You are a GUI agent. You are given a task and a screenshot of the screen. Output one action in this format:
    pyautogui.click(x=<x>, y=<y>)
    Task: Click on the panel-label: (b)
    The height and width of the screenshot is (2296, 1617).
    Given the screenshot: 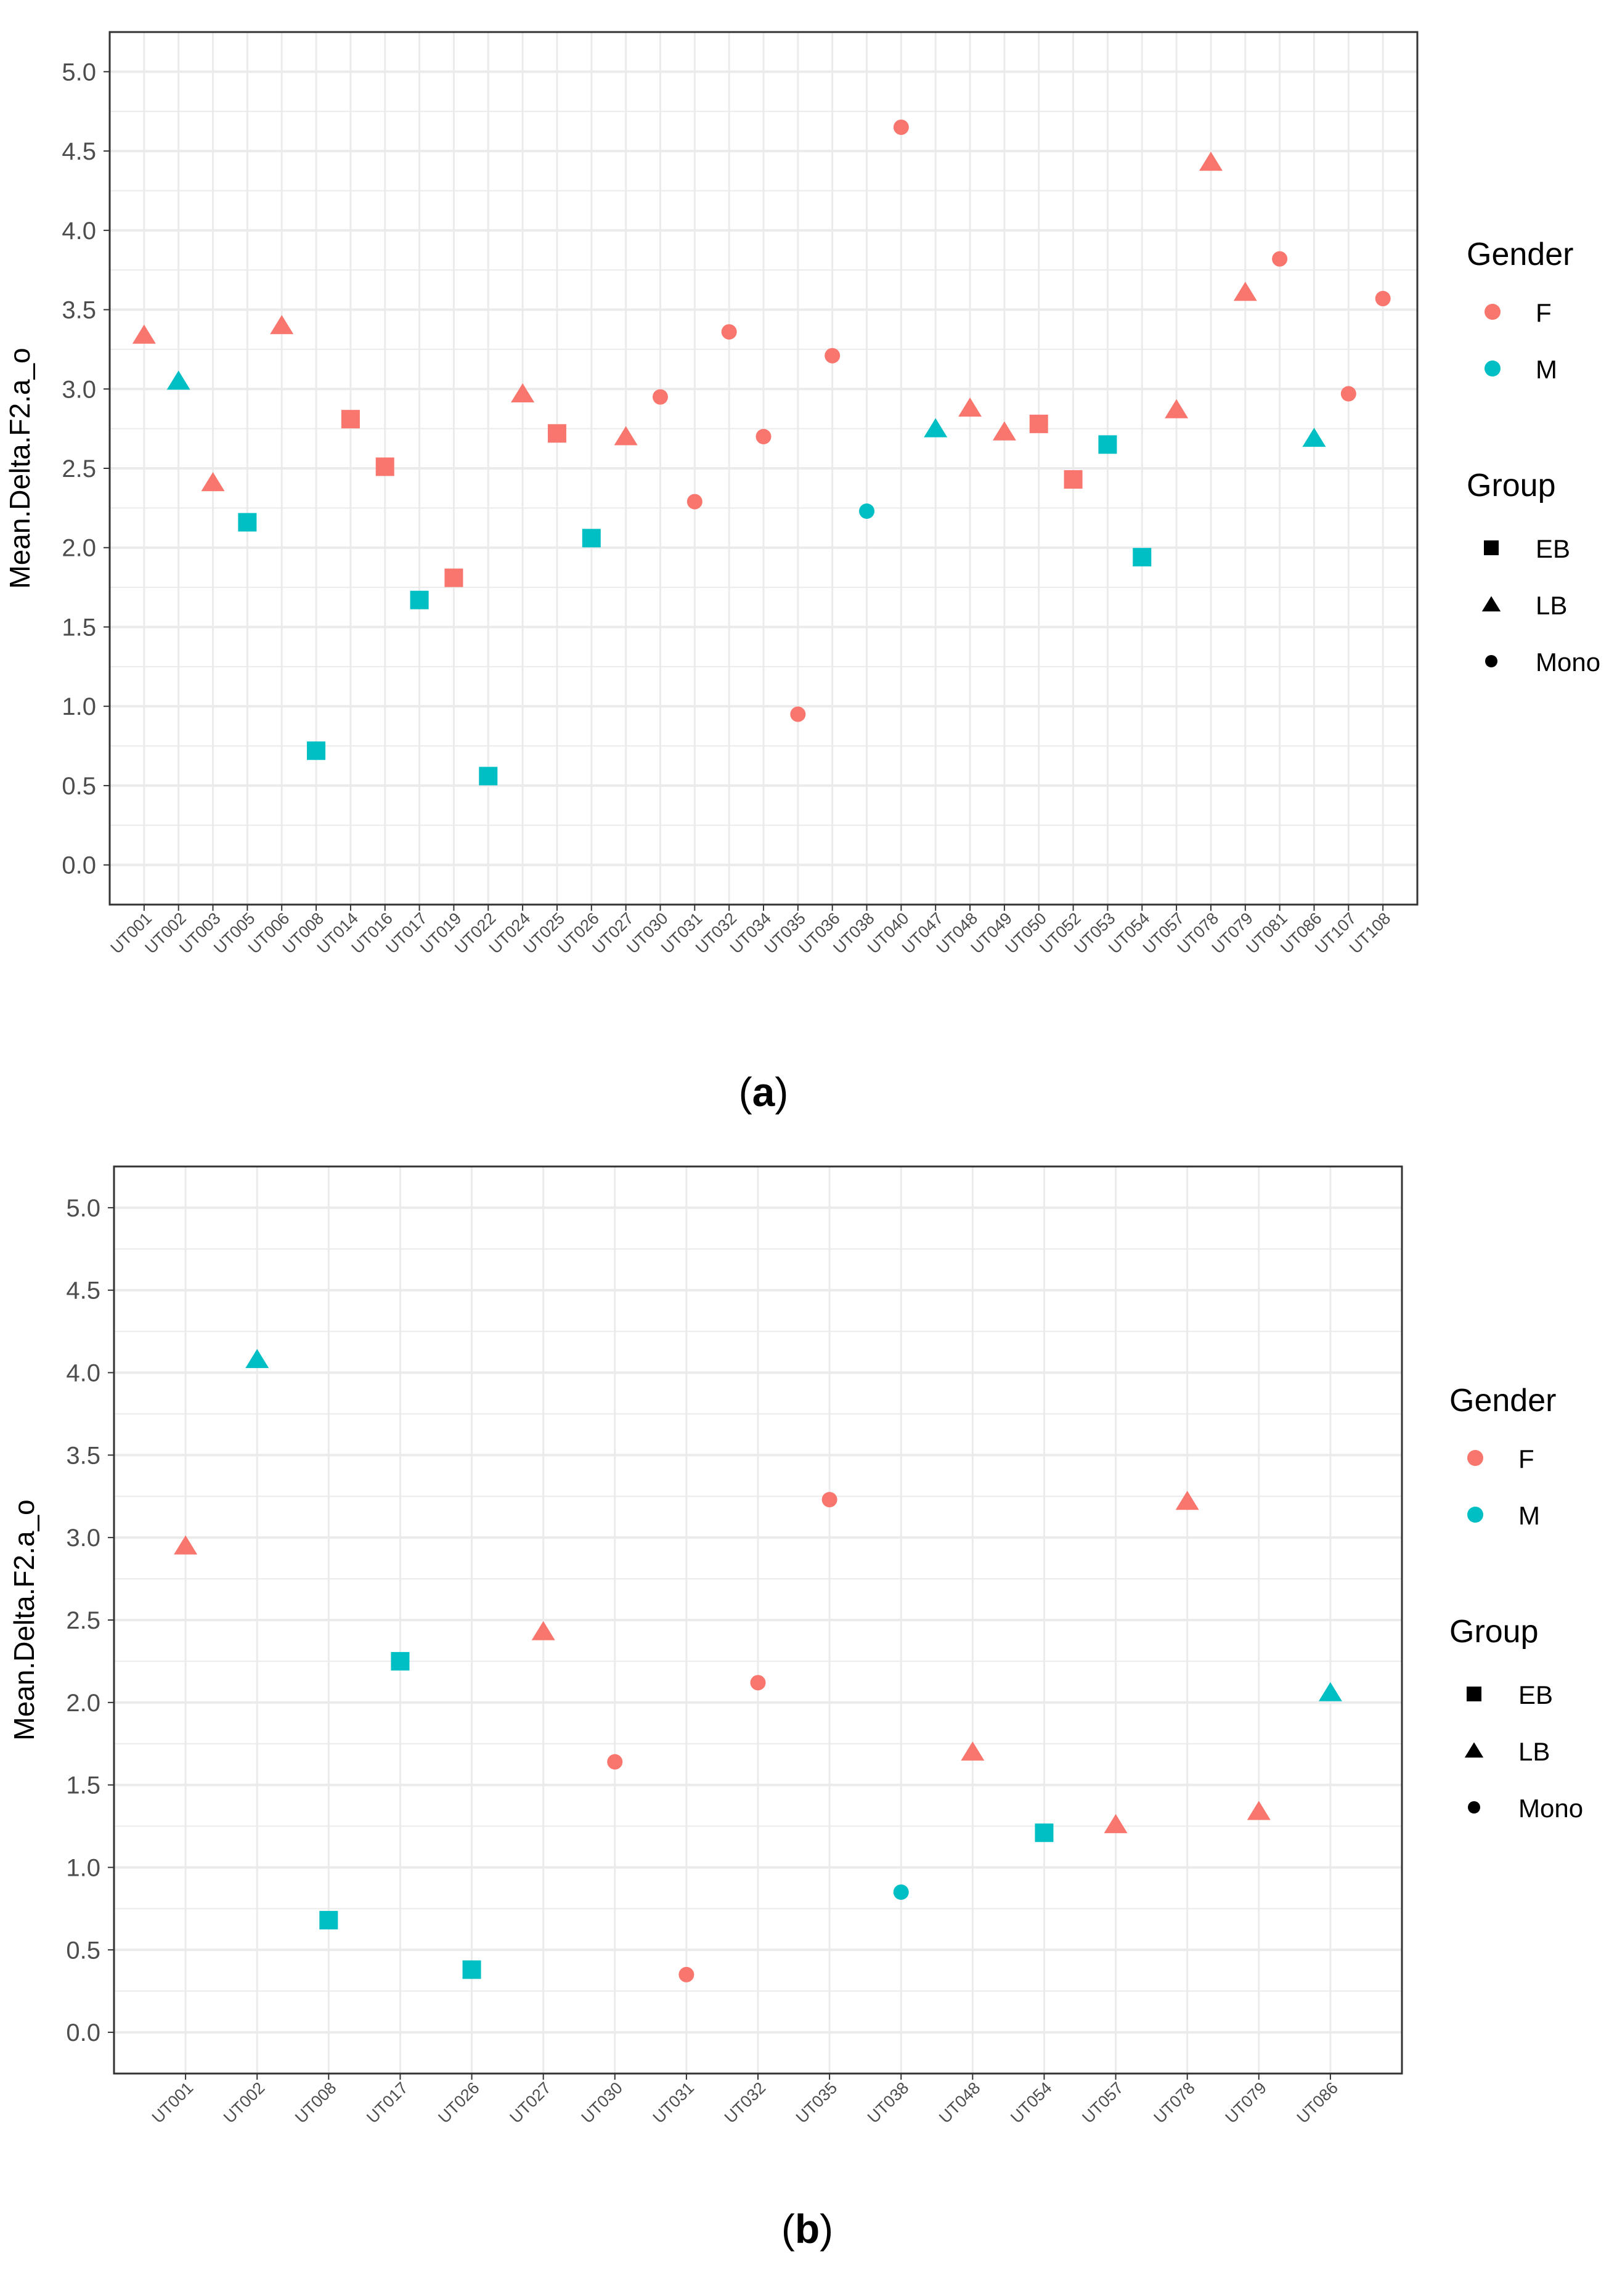 What is the action you would take?
    pyautogui.click(x=807, y=2229)
    